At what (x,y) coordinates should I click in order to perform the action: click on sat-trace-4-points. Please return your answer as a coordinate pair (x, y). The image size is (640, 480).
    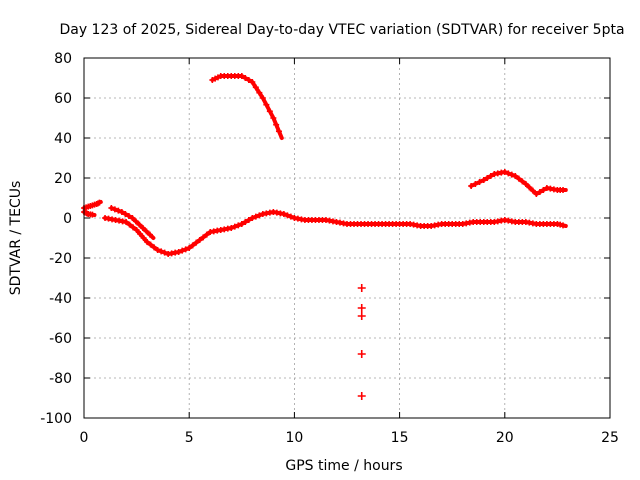
    Looking at the image, I should click on (130, 221).